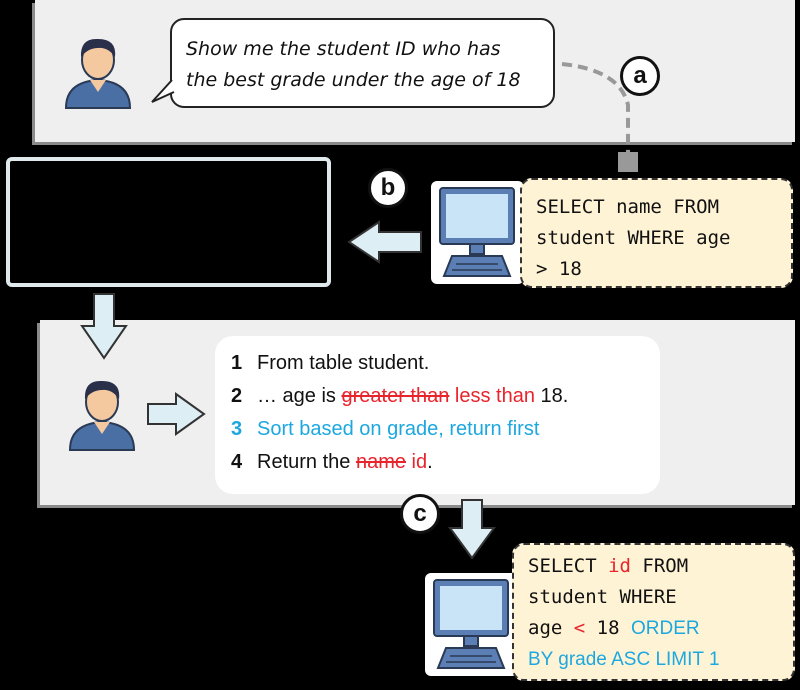  What do you see at coordinates (395, 396) in the screenshot?
I see `struck-text: greater than` at bounding box center [395, 396].